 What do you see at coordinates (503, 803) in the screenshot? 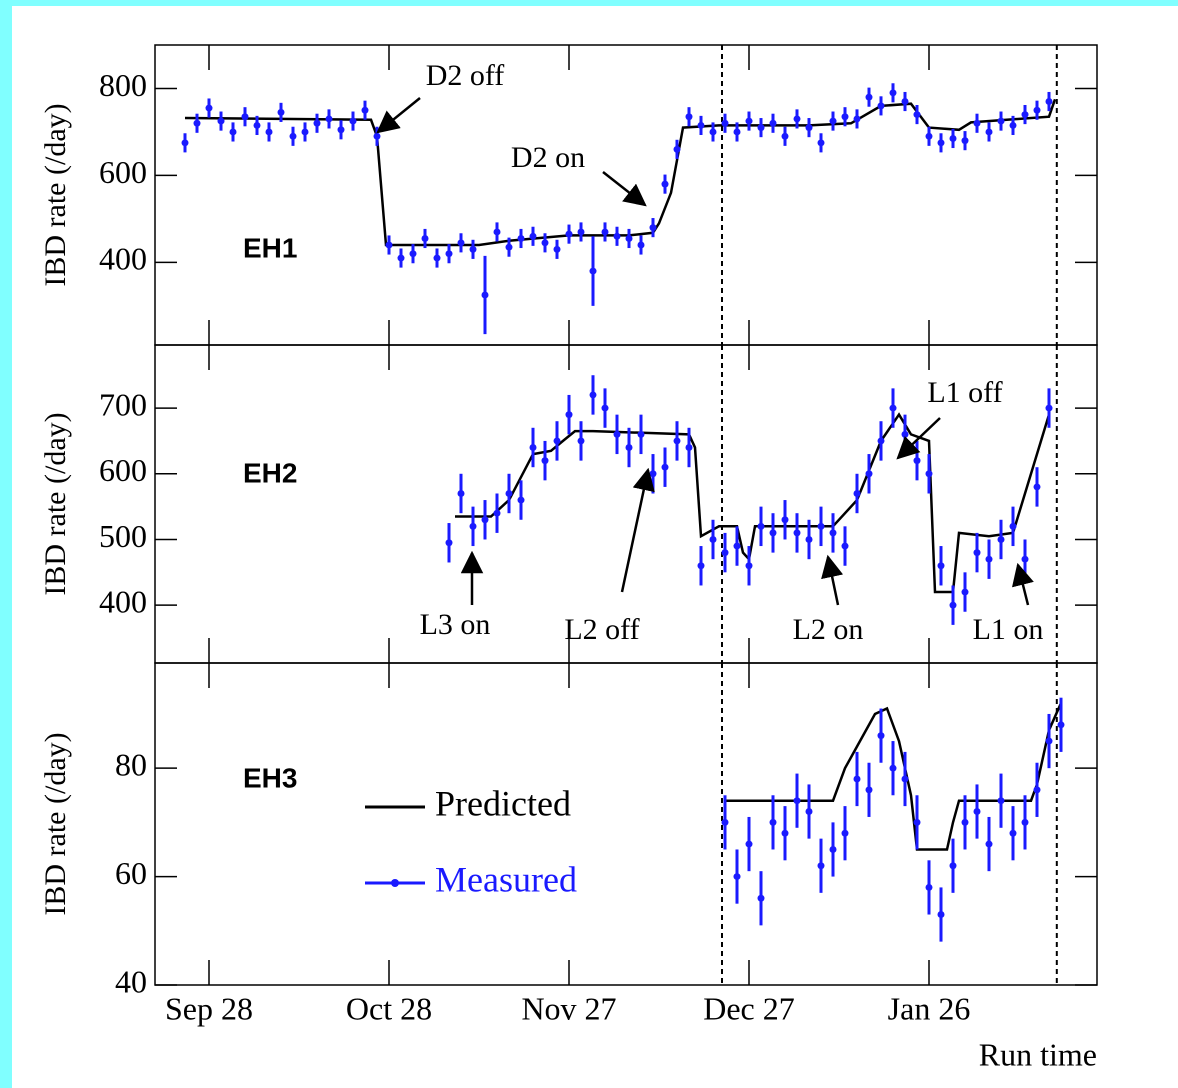
I see `legend-label: Predicted` at bounding box center [503, 803].